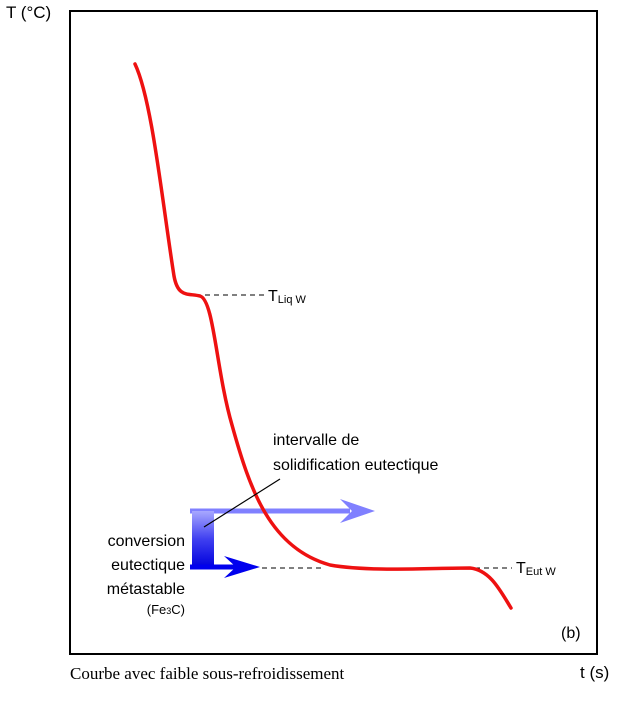  I want to click on panel-label: (b), so click(571, 633).